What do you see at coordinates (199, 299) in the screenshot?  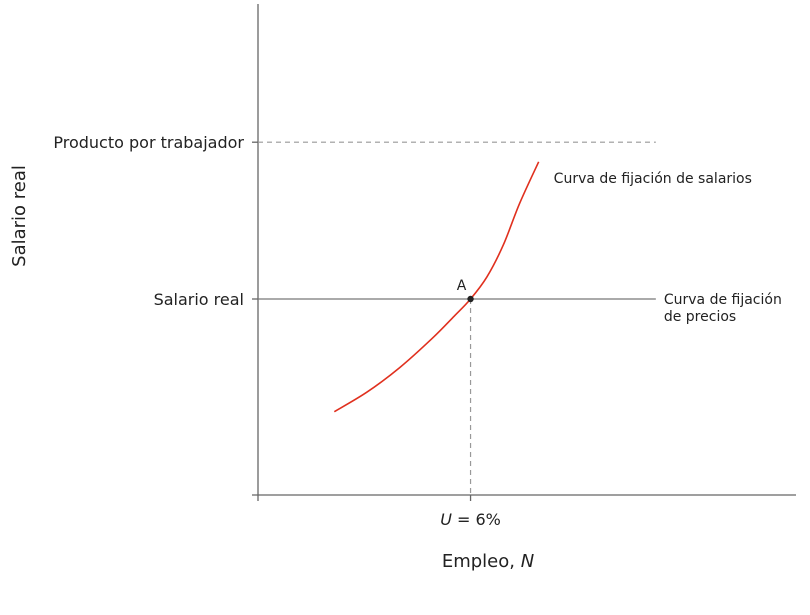 I see `y-tick-label-real-wage: Salario real` at bounding box center [199, 299].